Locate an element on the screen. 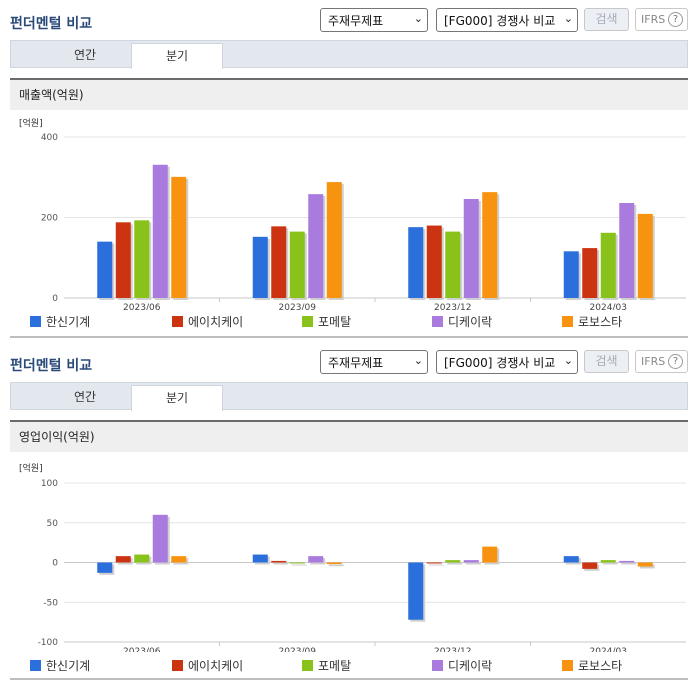 This screenshot has height=684, width=696. y-tick-label: -100 is located at coordinates (48, 643).